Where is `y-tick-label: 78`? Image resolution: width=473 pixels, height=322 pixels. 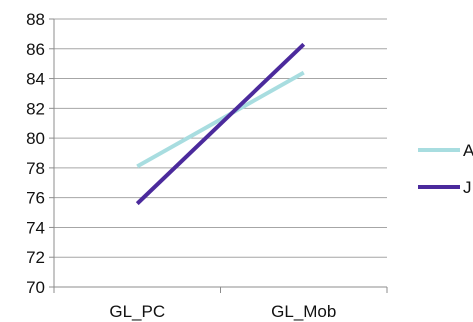 y-tick-label: 78 is located at coordinates (35, 168).